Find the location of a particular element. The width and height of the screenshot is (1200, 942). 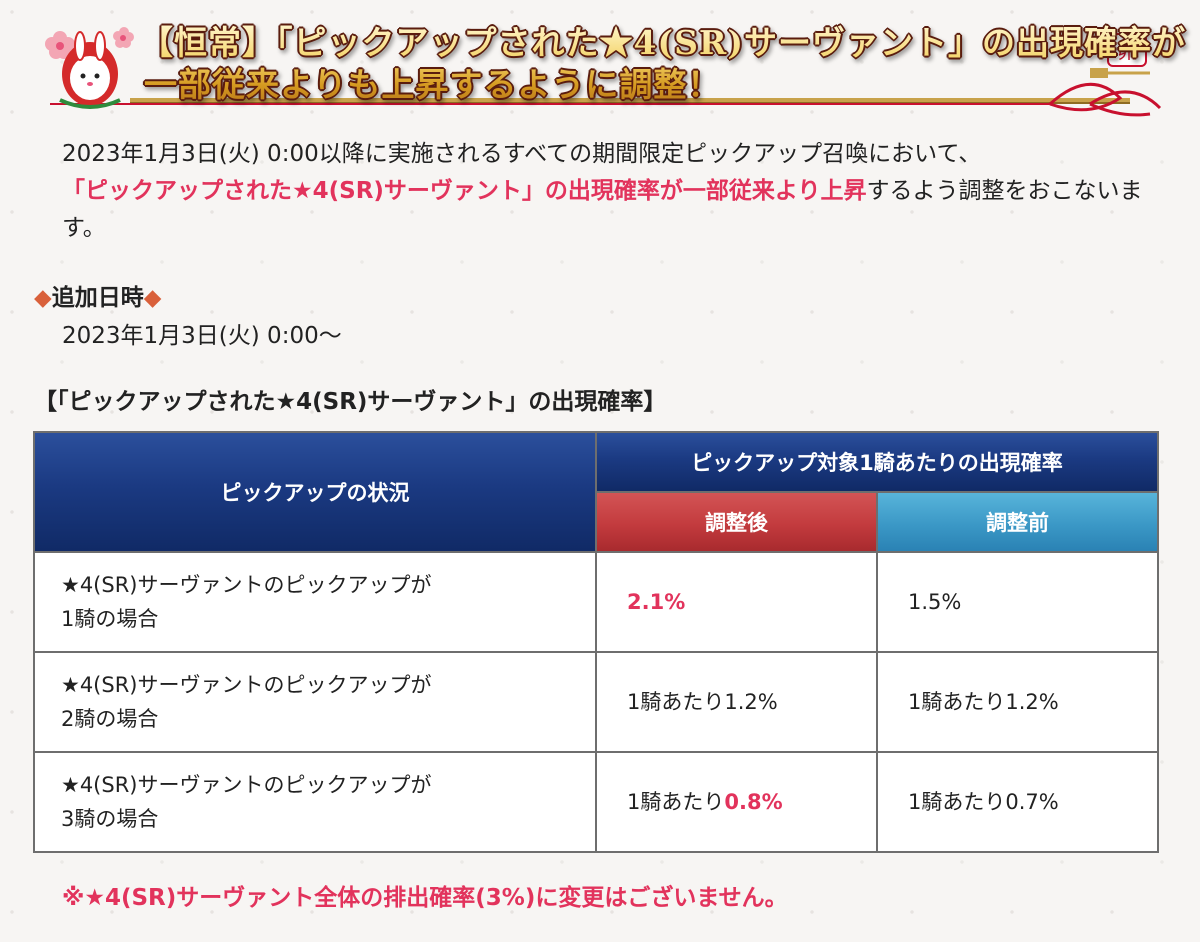

ribbon-knot-icon is located at coordinates (1105, 92).